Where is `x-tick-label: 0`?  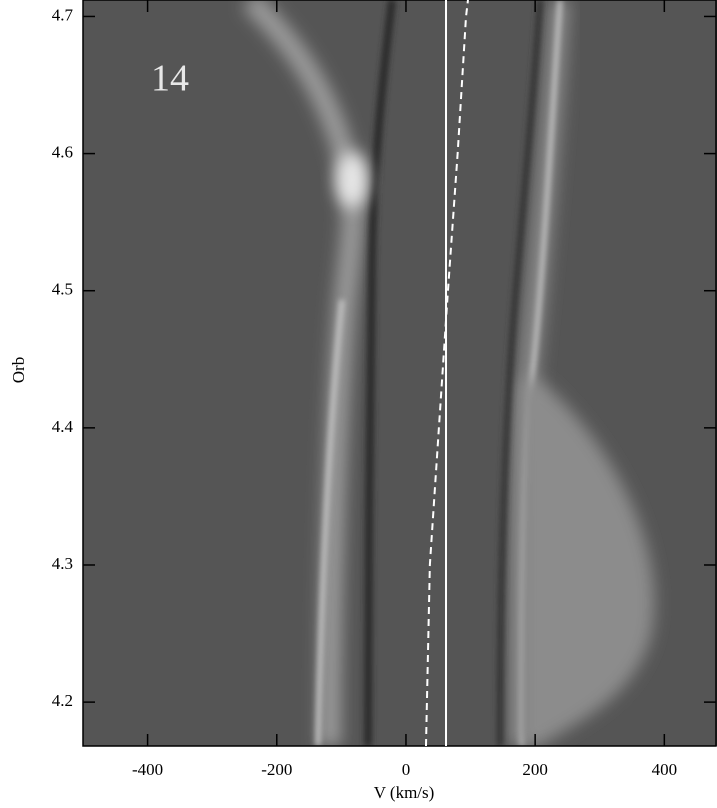 x-tick-label: 0 is located at coordinates (406, 769).